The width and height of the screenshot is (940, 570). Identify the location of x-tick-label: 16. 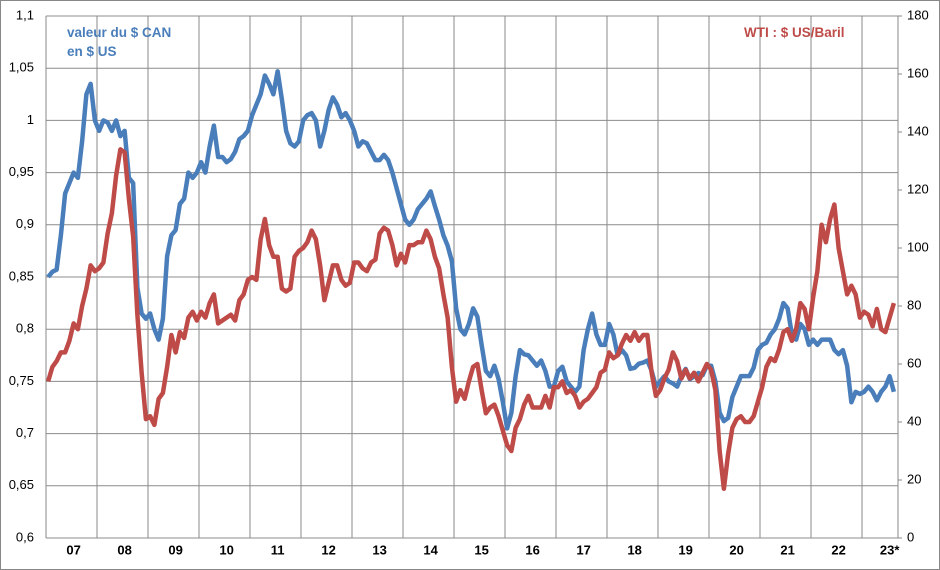
(532, 549).